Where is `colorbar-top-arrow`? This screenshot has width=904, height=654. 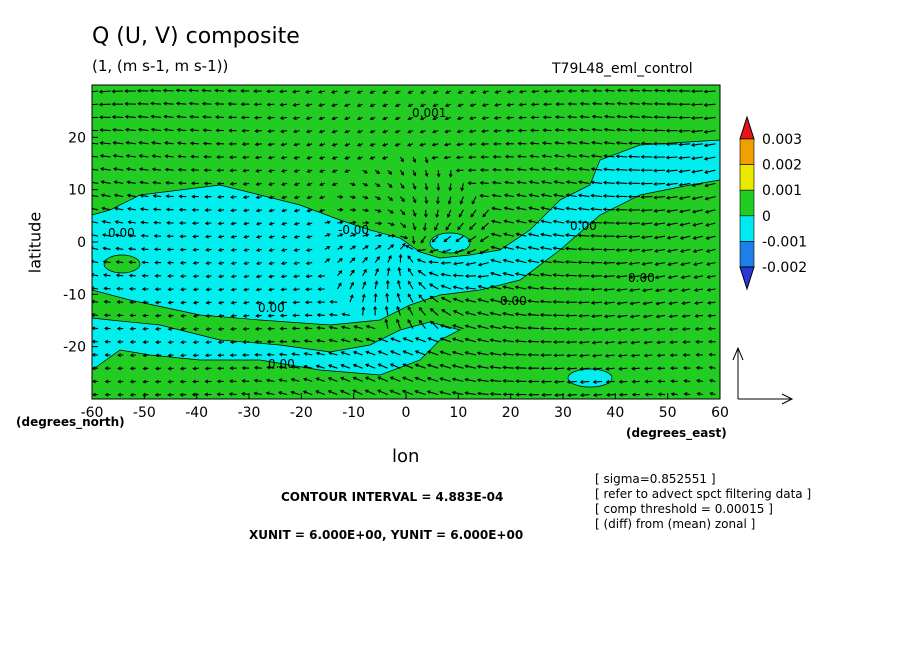
colorbar-top-arrow is located at coordinates (747, 127).